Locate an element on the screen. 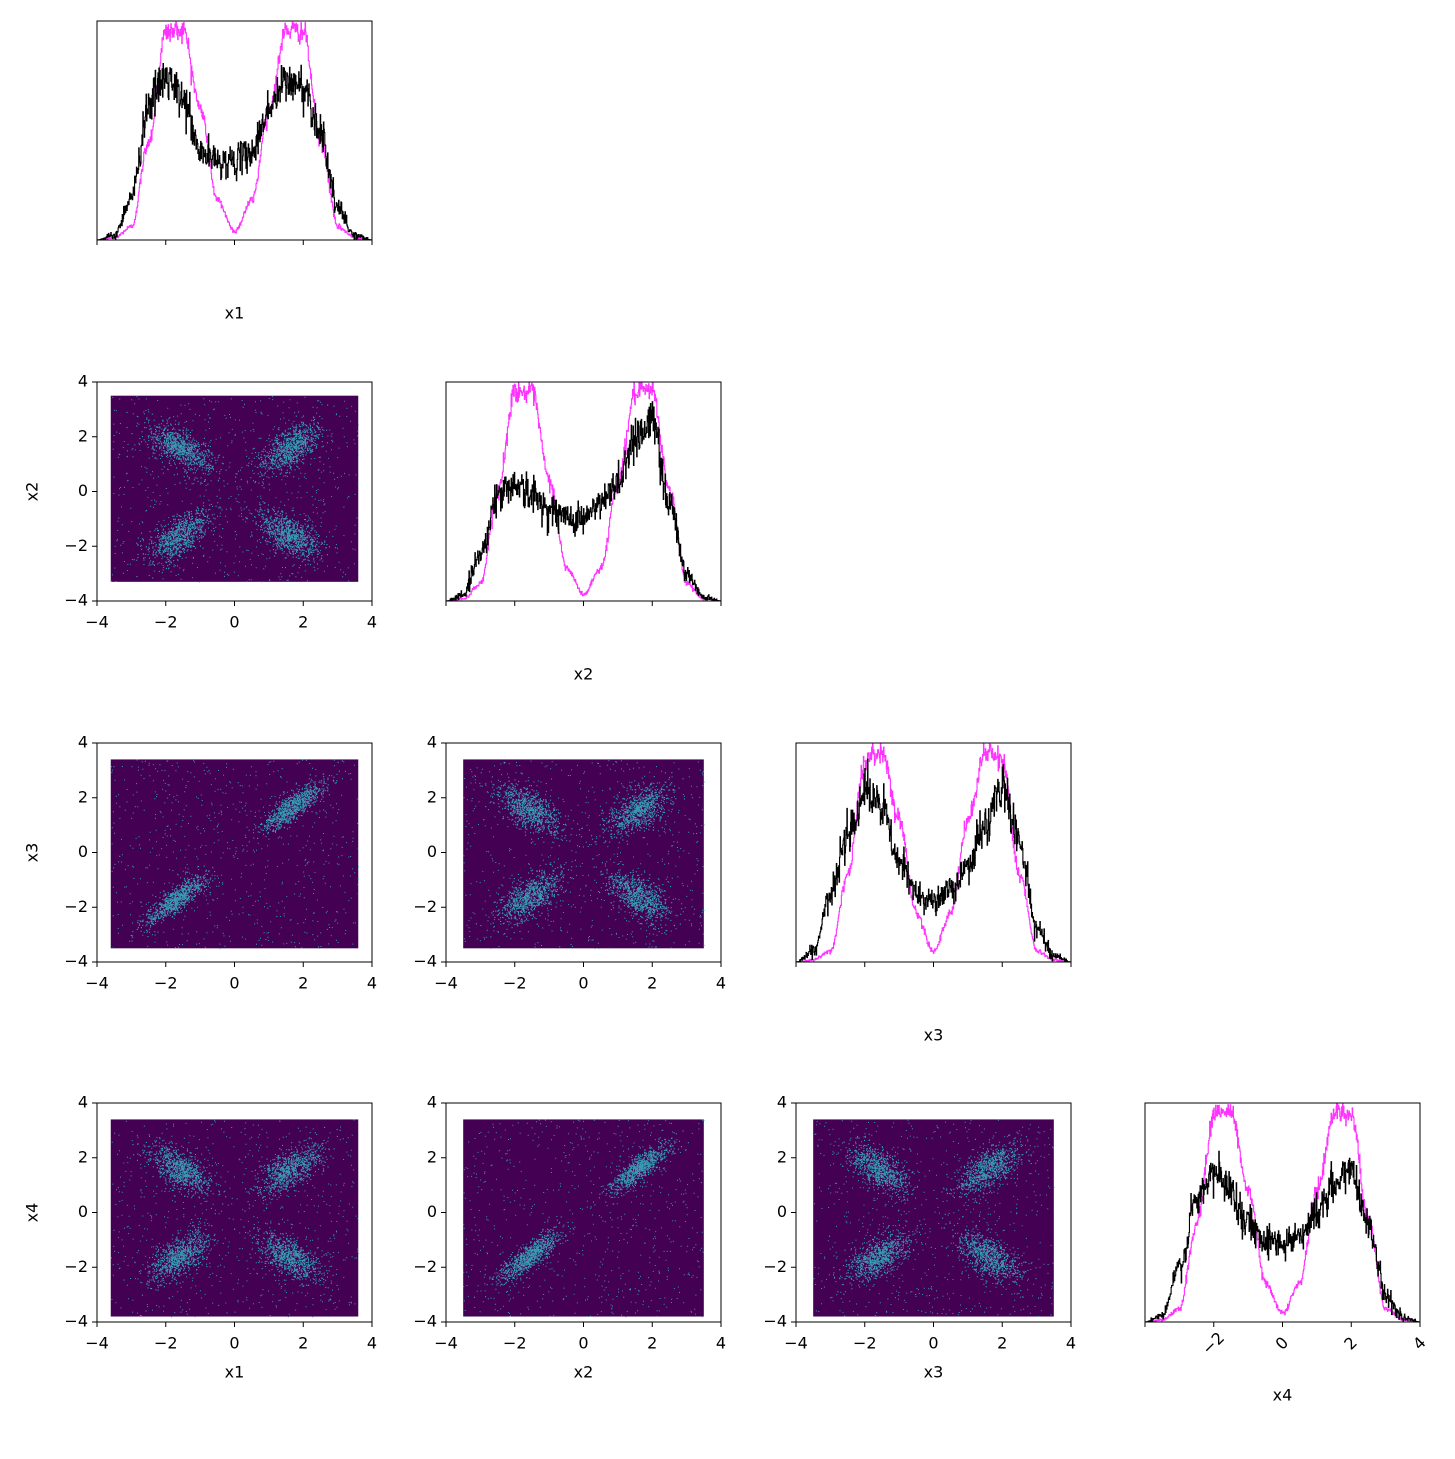 Image resolution: width=1455 pixels, height=1459 pixels. histogram-x2-frame is located at coordinates (583, 491).